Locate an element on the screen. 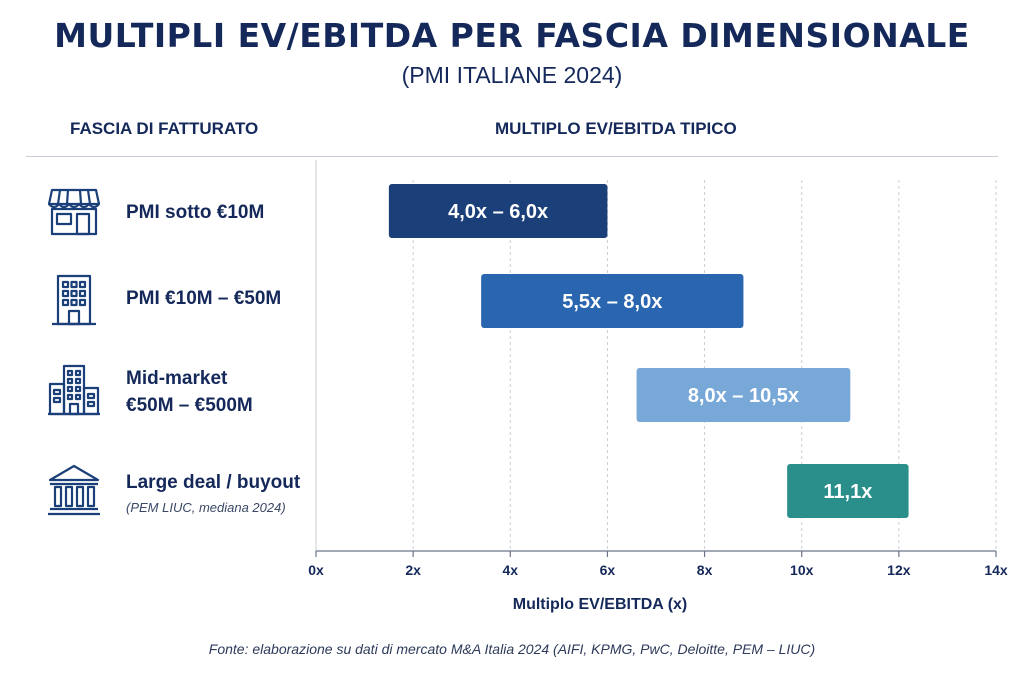 This screenshot has height=683, width=1024. category-note: (PEM LIUC, mediana 2024) is located at coordinates (206, 507).